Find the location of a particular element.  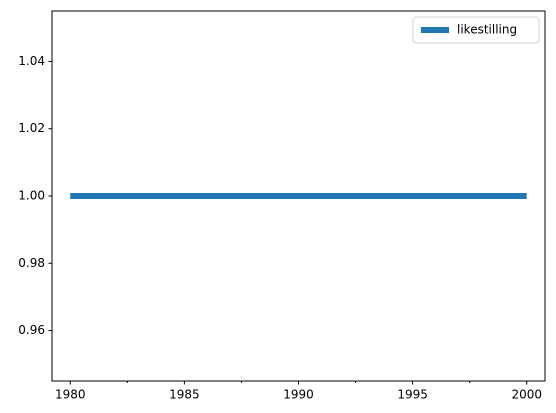

y-tick-label: 1.02 is located at coordinates (31, 128).